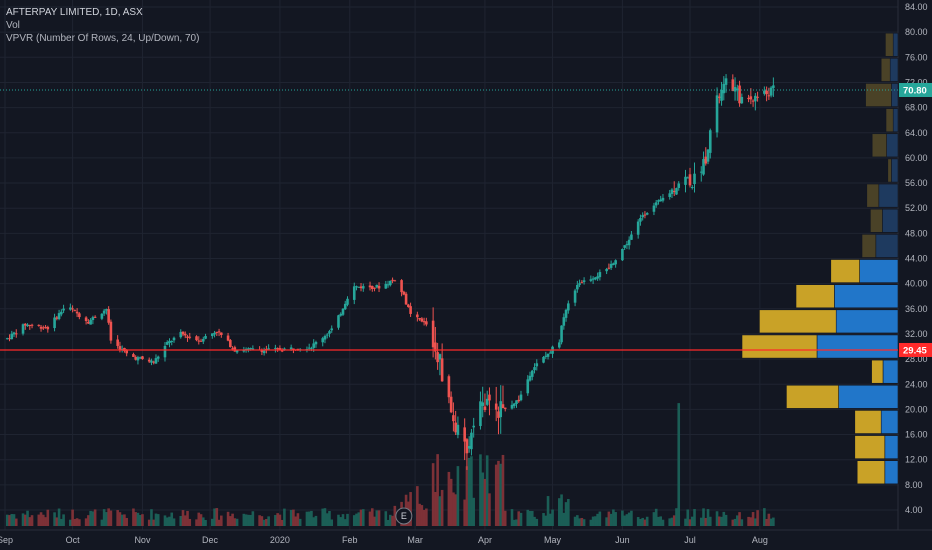 The image size is (932, 550). What do you see at coordinates (13, 25) in the screenshot?
I see `volume-legend: Vol` at bounding box center [13, 25].